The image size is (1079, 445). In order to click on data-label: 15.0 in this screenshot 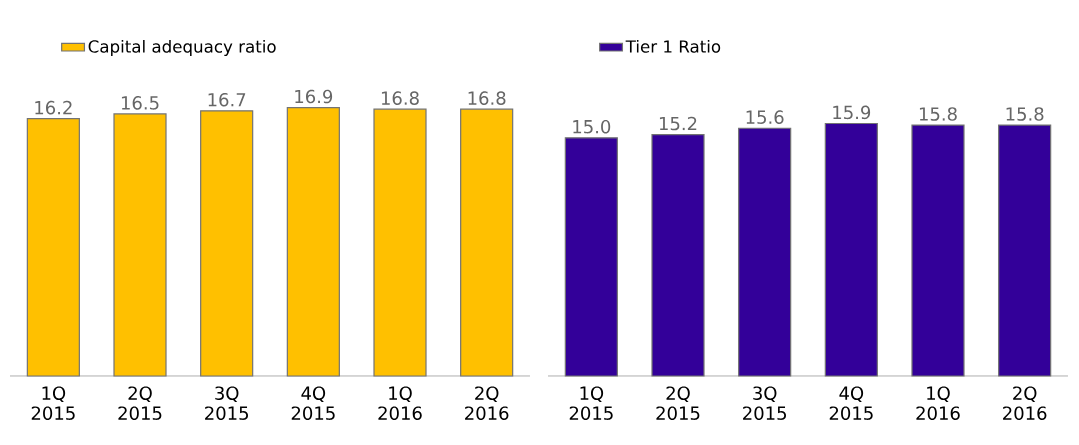, I will do `click(592, 126)`.